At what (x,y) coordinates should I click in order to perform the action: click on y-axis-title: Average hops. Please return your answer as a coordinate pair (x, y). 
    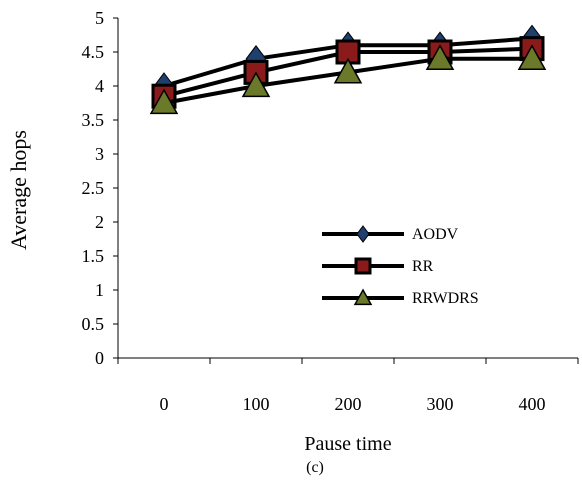
    Looking at the image, I should click on (18, 190).